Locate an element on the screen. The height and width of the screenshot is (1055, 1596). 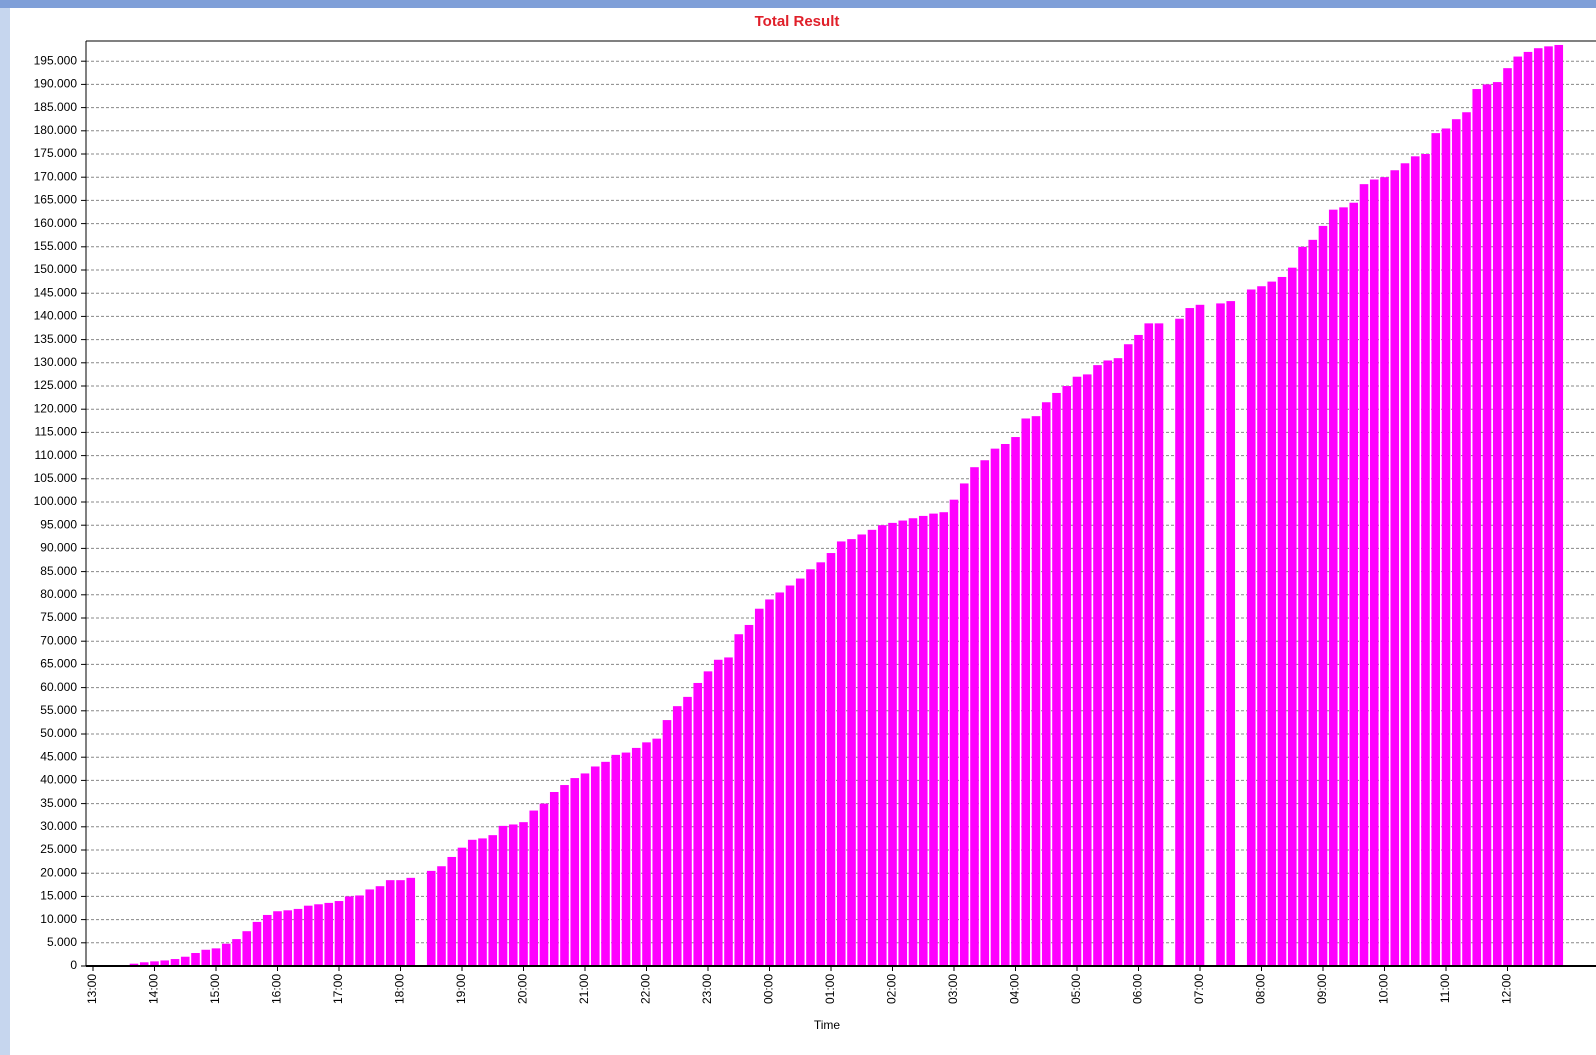
y-tick-label: 40.000 is located at coordinates (58, 780).